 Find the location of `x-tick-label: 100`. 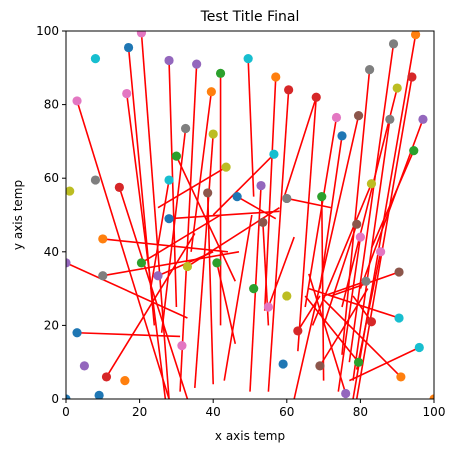

x-tick-label: 100 is located at coordinates (434, 412).